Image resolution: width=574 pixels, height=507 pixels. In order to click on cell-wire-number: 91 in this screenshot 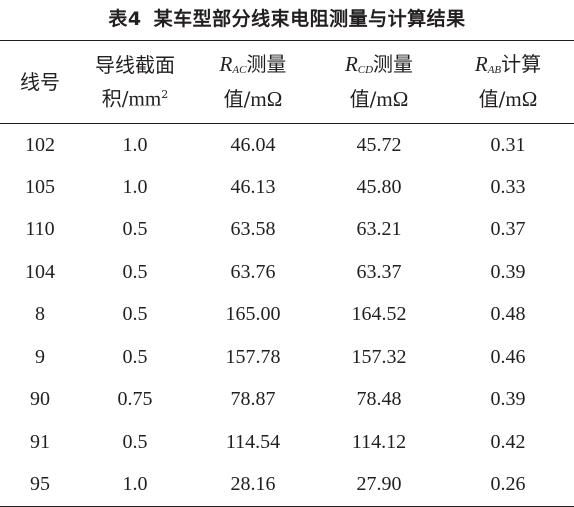, I will do `click(40, 441)`.